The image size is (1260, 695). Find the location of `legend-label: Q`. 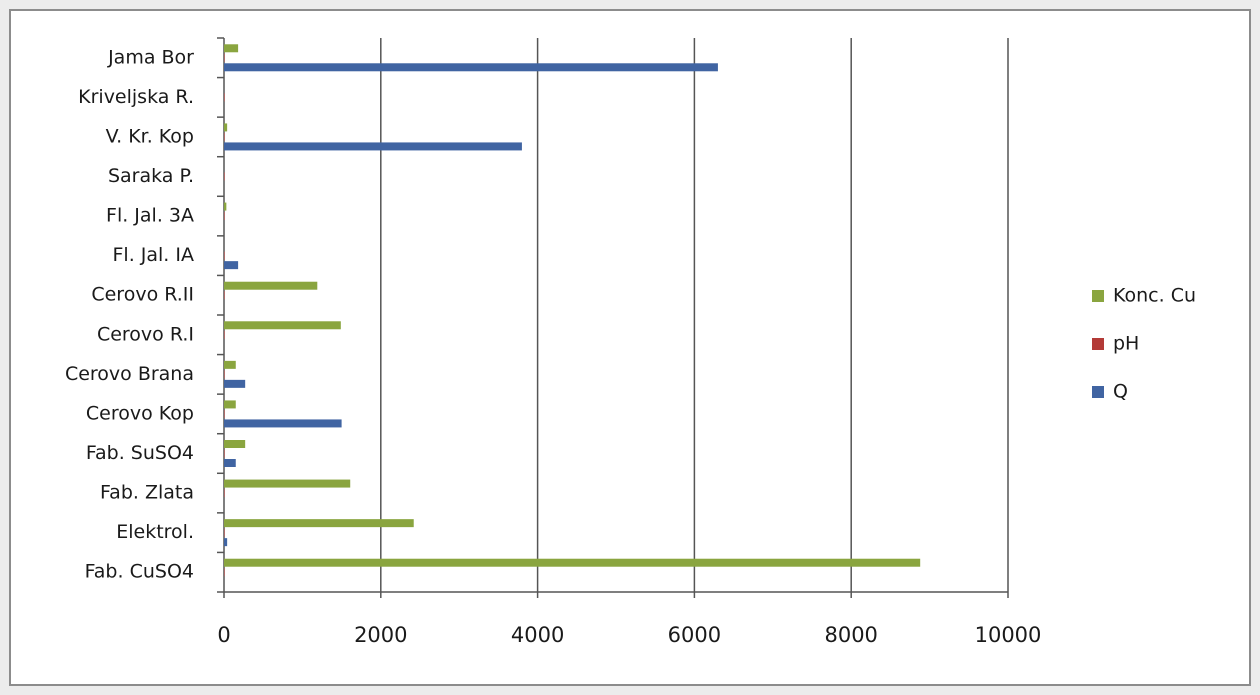

legend-label: Q is located at coordinates (1120, 392).